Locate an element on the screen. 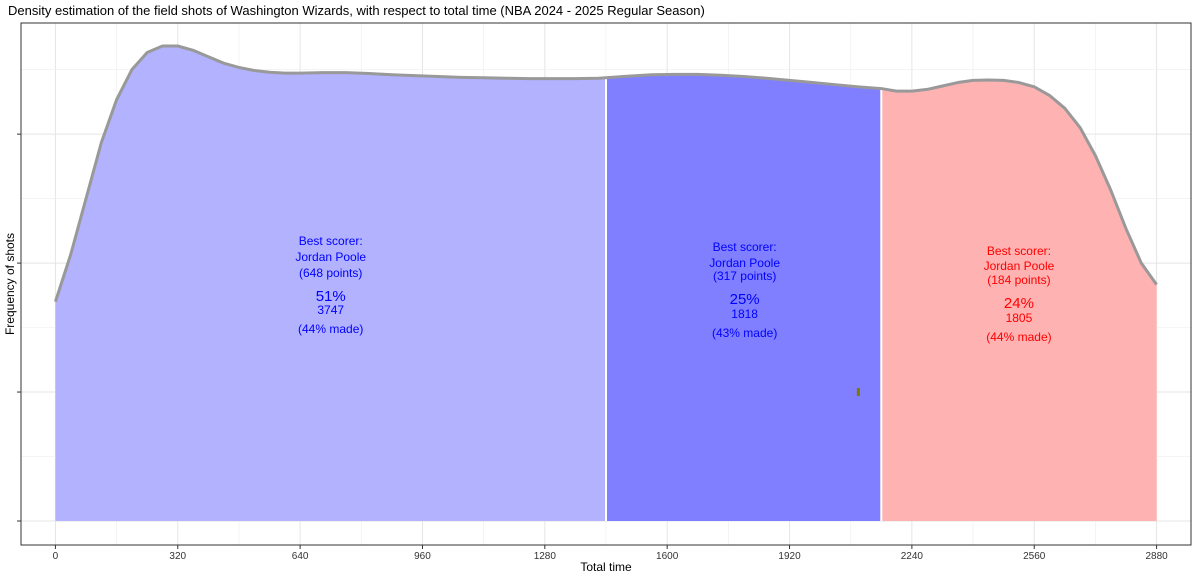 The width and height of the screenshot is (1200, 574). shot-count: 1805 is located at coordinates (1019, 318).